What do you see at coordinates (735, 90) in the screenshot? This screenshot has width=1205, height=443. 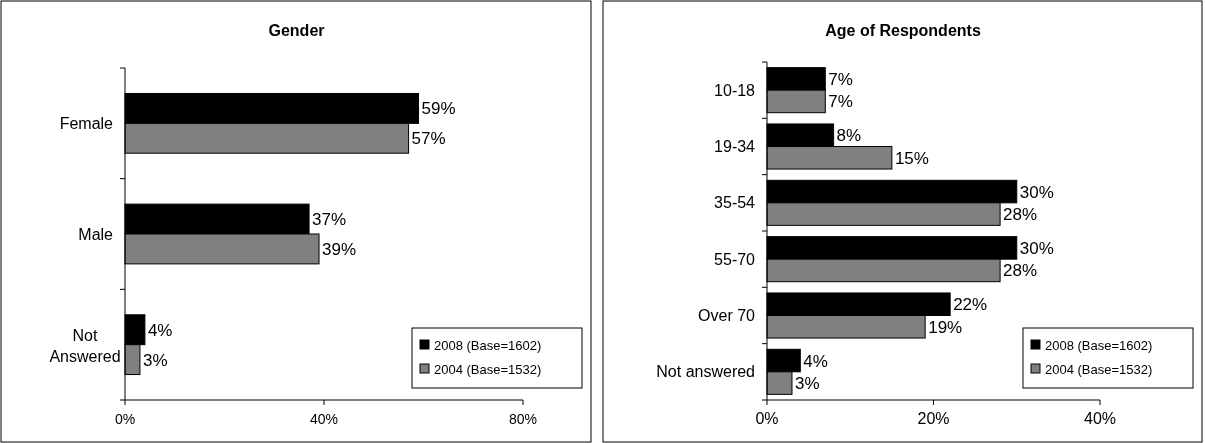 I see `y-tick-label: 10-18` at bounding box center [735, 90].